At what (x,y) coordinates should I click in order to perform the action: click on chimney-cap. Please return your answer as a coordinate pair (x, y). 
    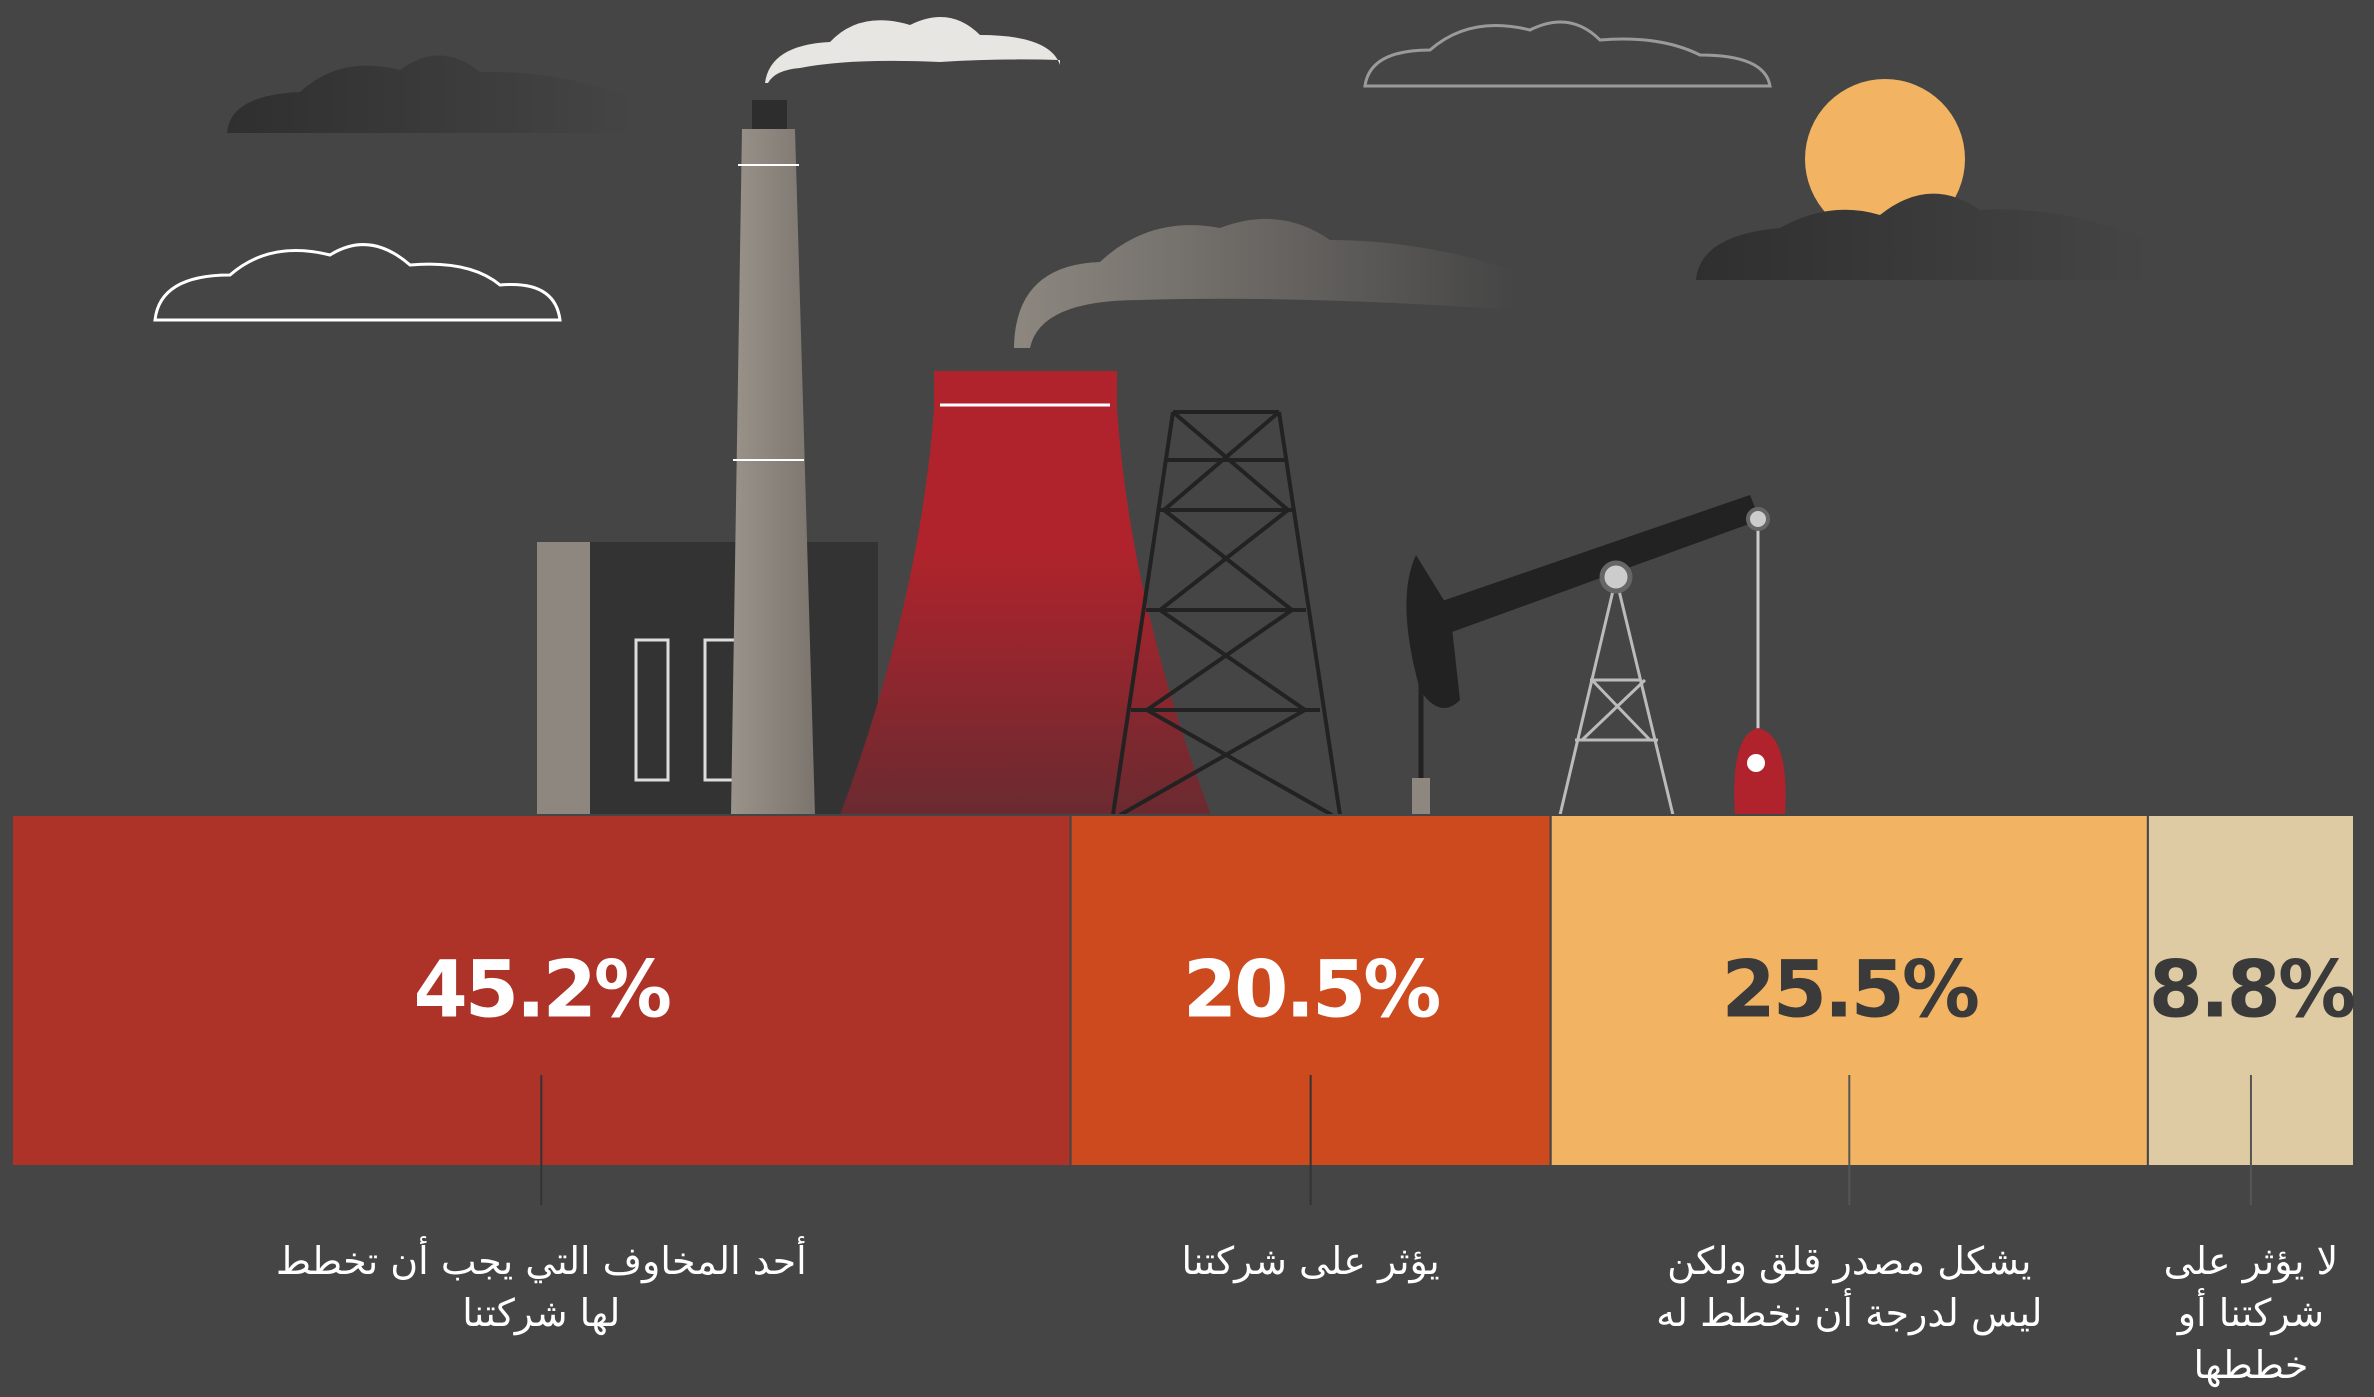
    Looking at the image, I should click on (769, 114).